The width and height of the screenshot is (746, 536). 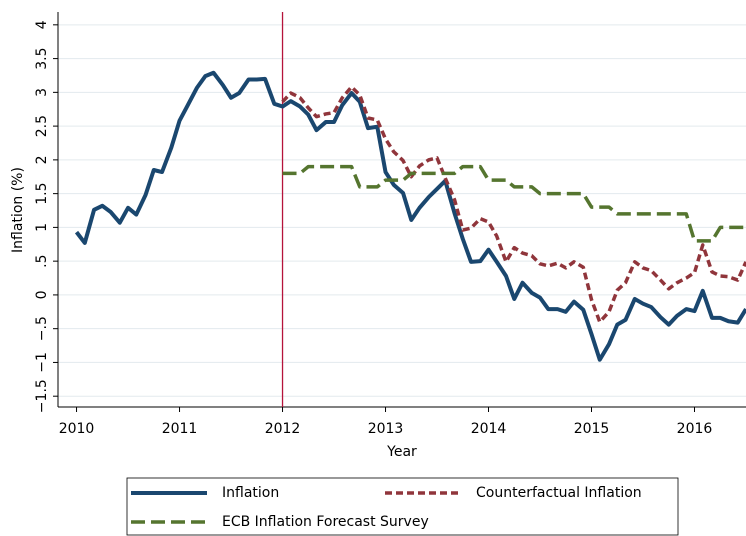 I want to click on y-tick-label: .5, so click(x=42, y=260).